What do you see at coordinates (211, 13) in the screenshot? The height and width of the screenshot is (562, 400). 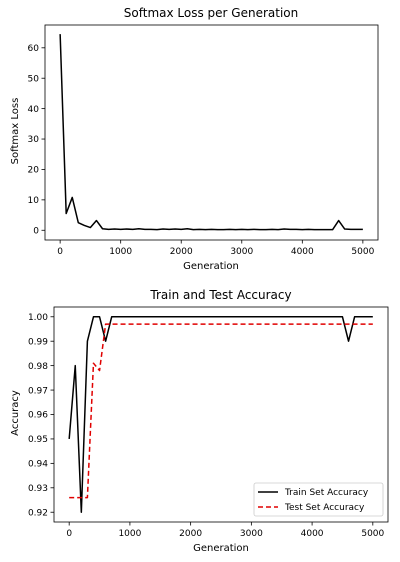 I see `loss-chart-title: Softmax Loss per Generation` at bounding box center [211, 13].